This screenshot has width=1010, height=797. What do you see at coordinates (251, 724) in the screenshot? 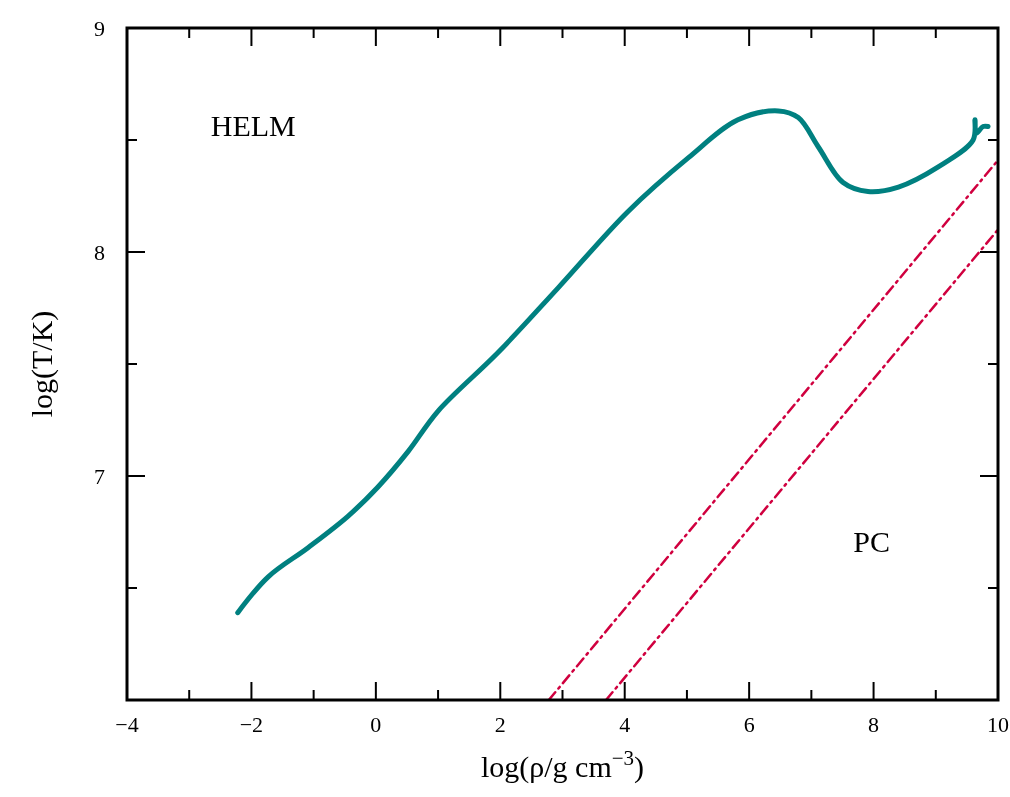
I see `x-tick-label: −2` at bounding box center [251, 724].